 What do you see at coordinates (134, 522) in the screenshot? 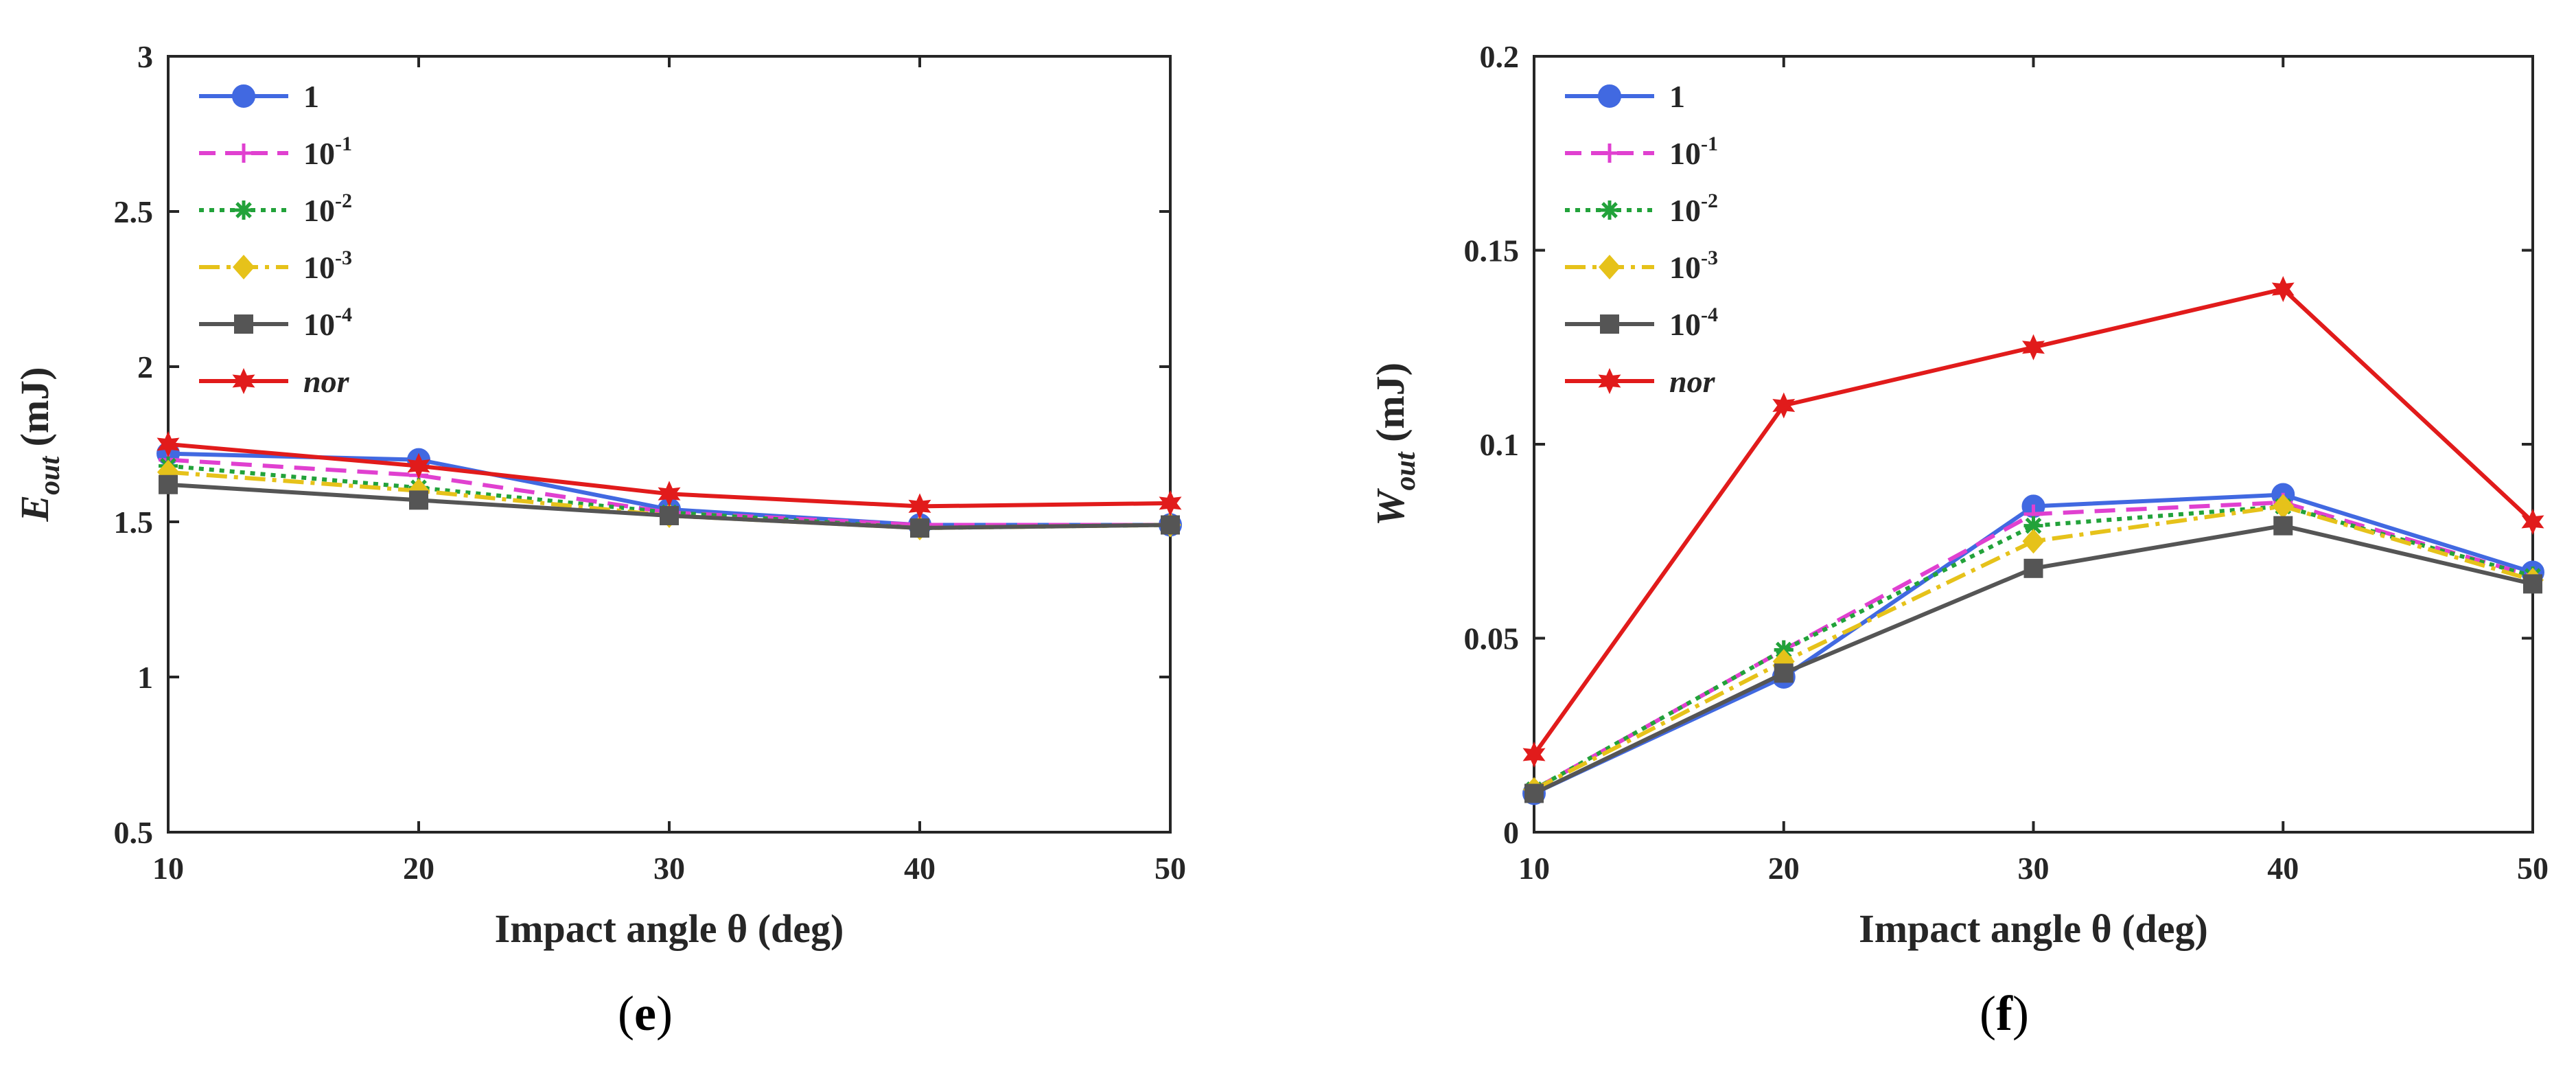
I see `y-tick-label: 1.5` at bounding box center [134, 522].